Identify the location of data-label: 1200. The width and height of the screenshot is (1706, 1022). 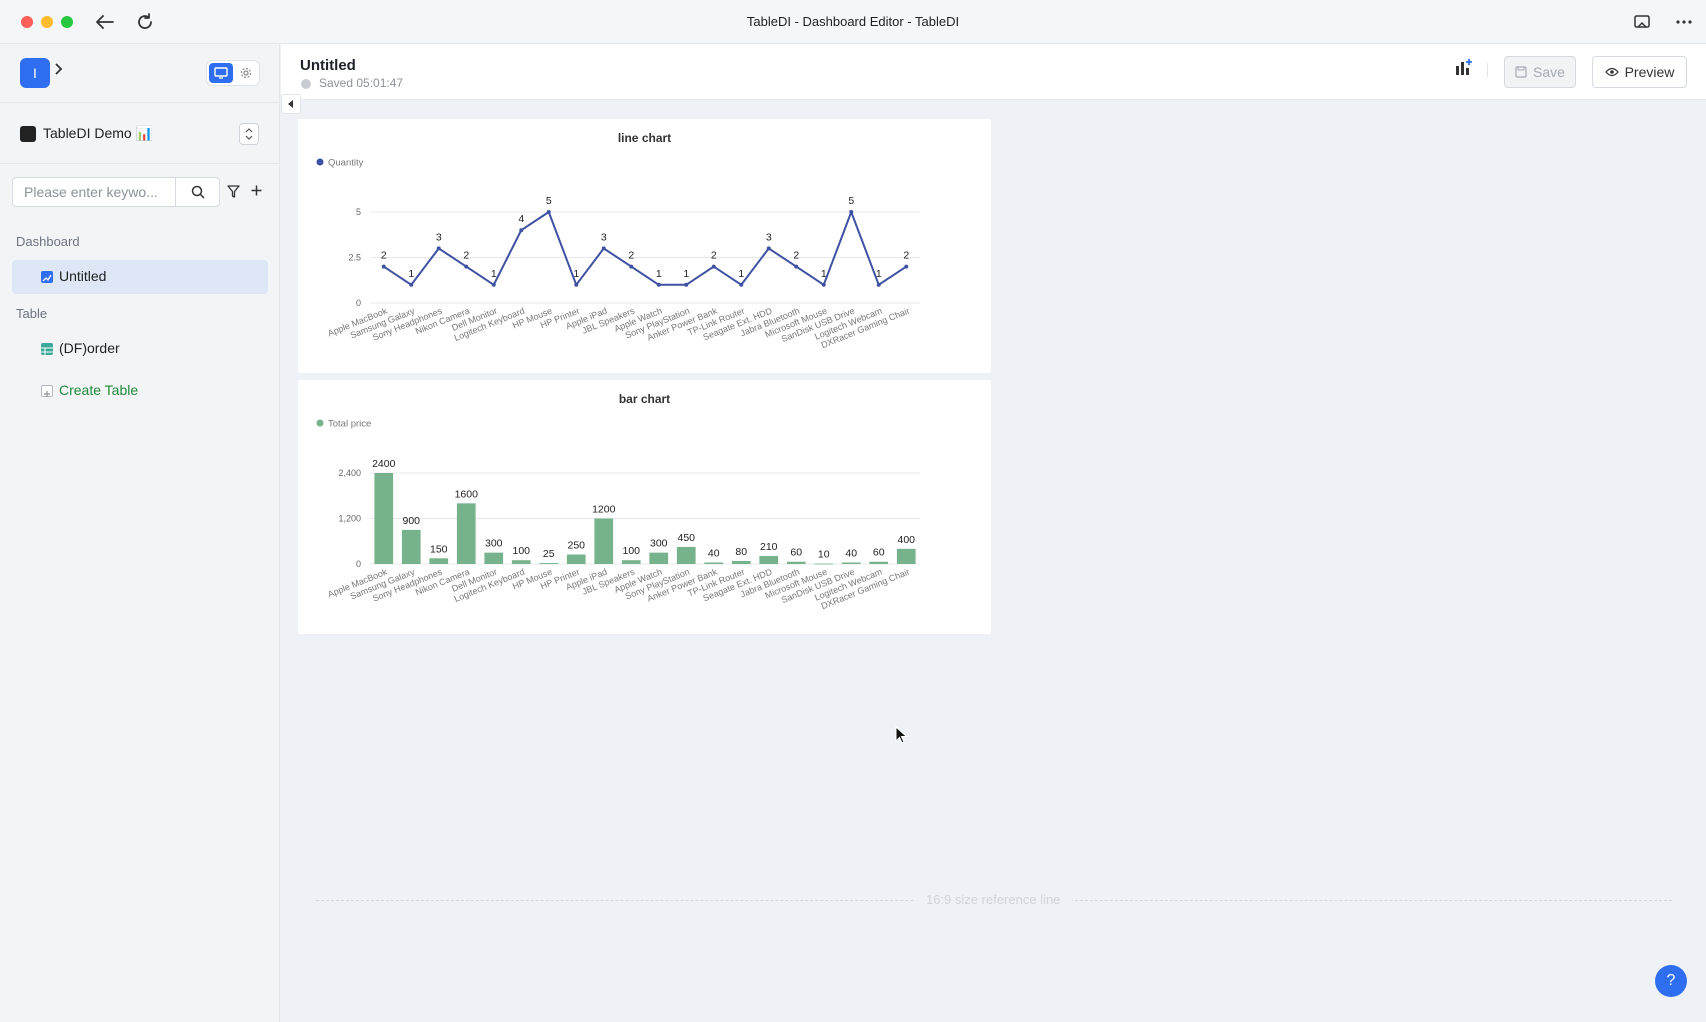
(604, 510).